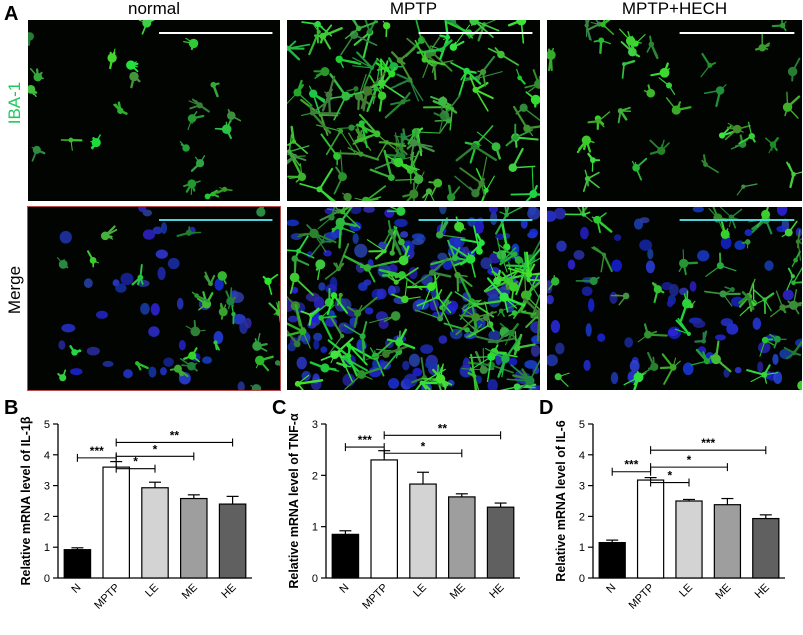  I want to click on column-title-mptp-hech: MPTP+HECH, so click(674, 9).